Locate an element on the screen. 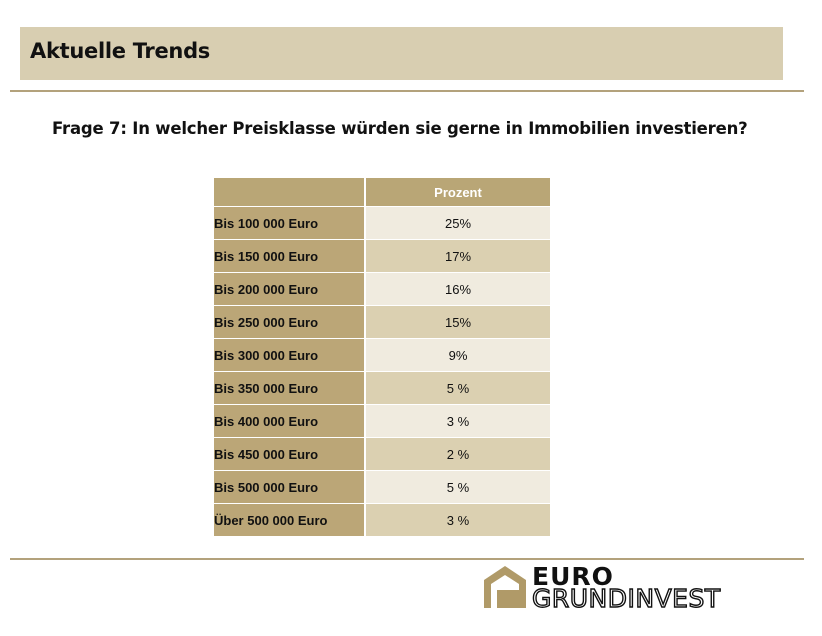 The height and width of the screenshot is (636, 822). row-label: Über 500 000 Euro is located at coordinates (290, 520).